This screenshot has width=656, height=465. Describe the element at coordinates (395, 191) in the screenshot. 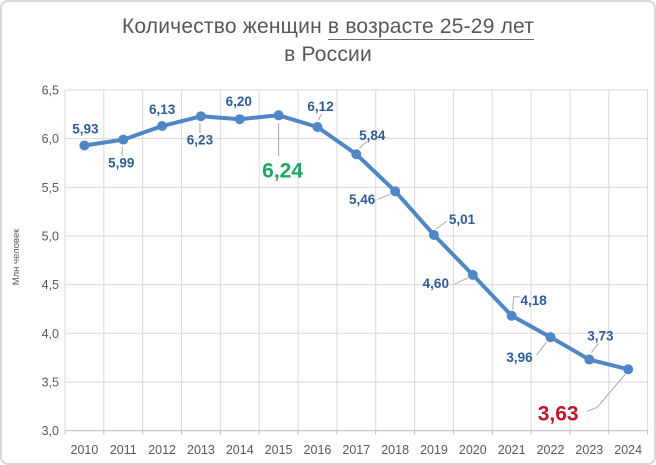

I see `data-point-2018` at that location.